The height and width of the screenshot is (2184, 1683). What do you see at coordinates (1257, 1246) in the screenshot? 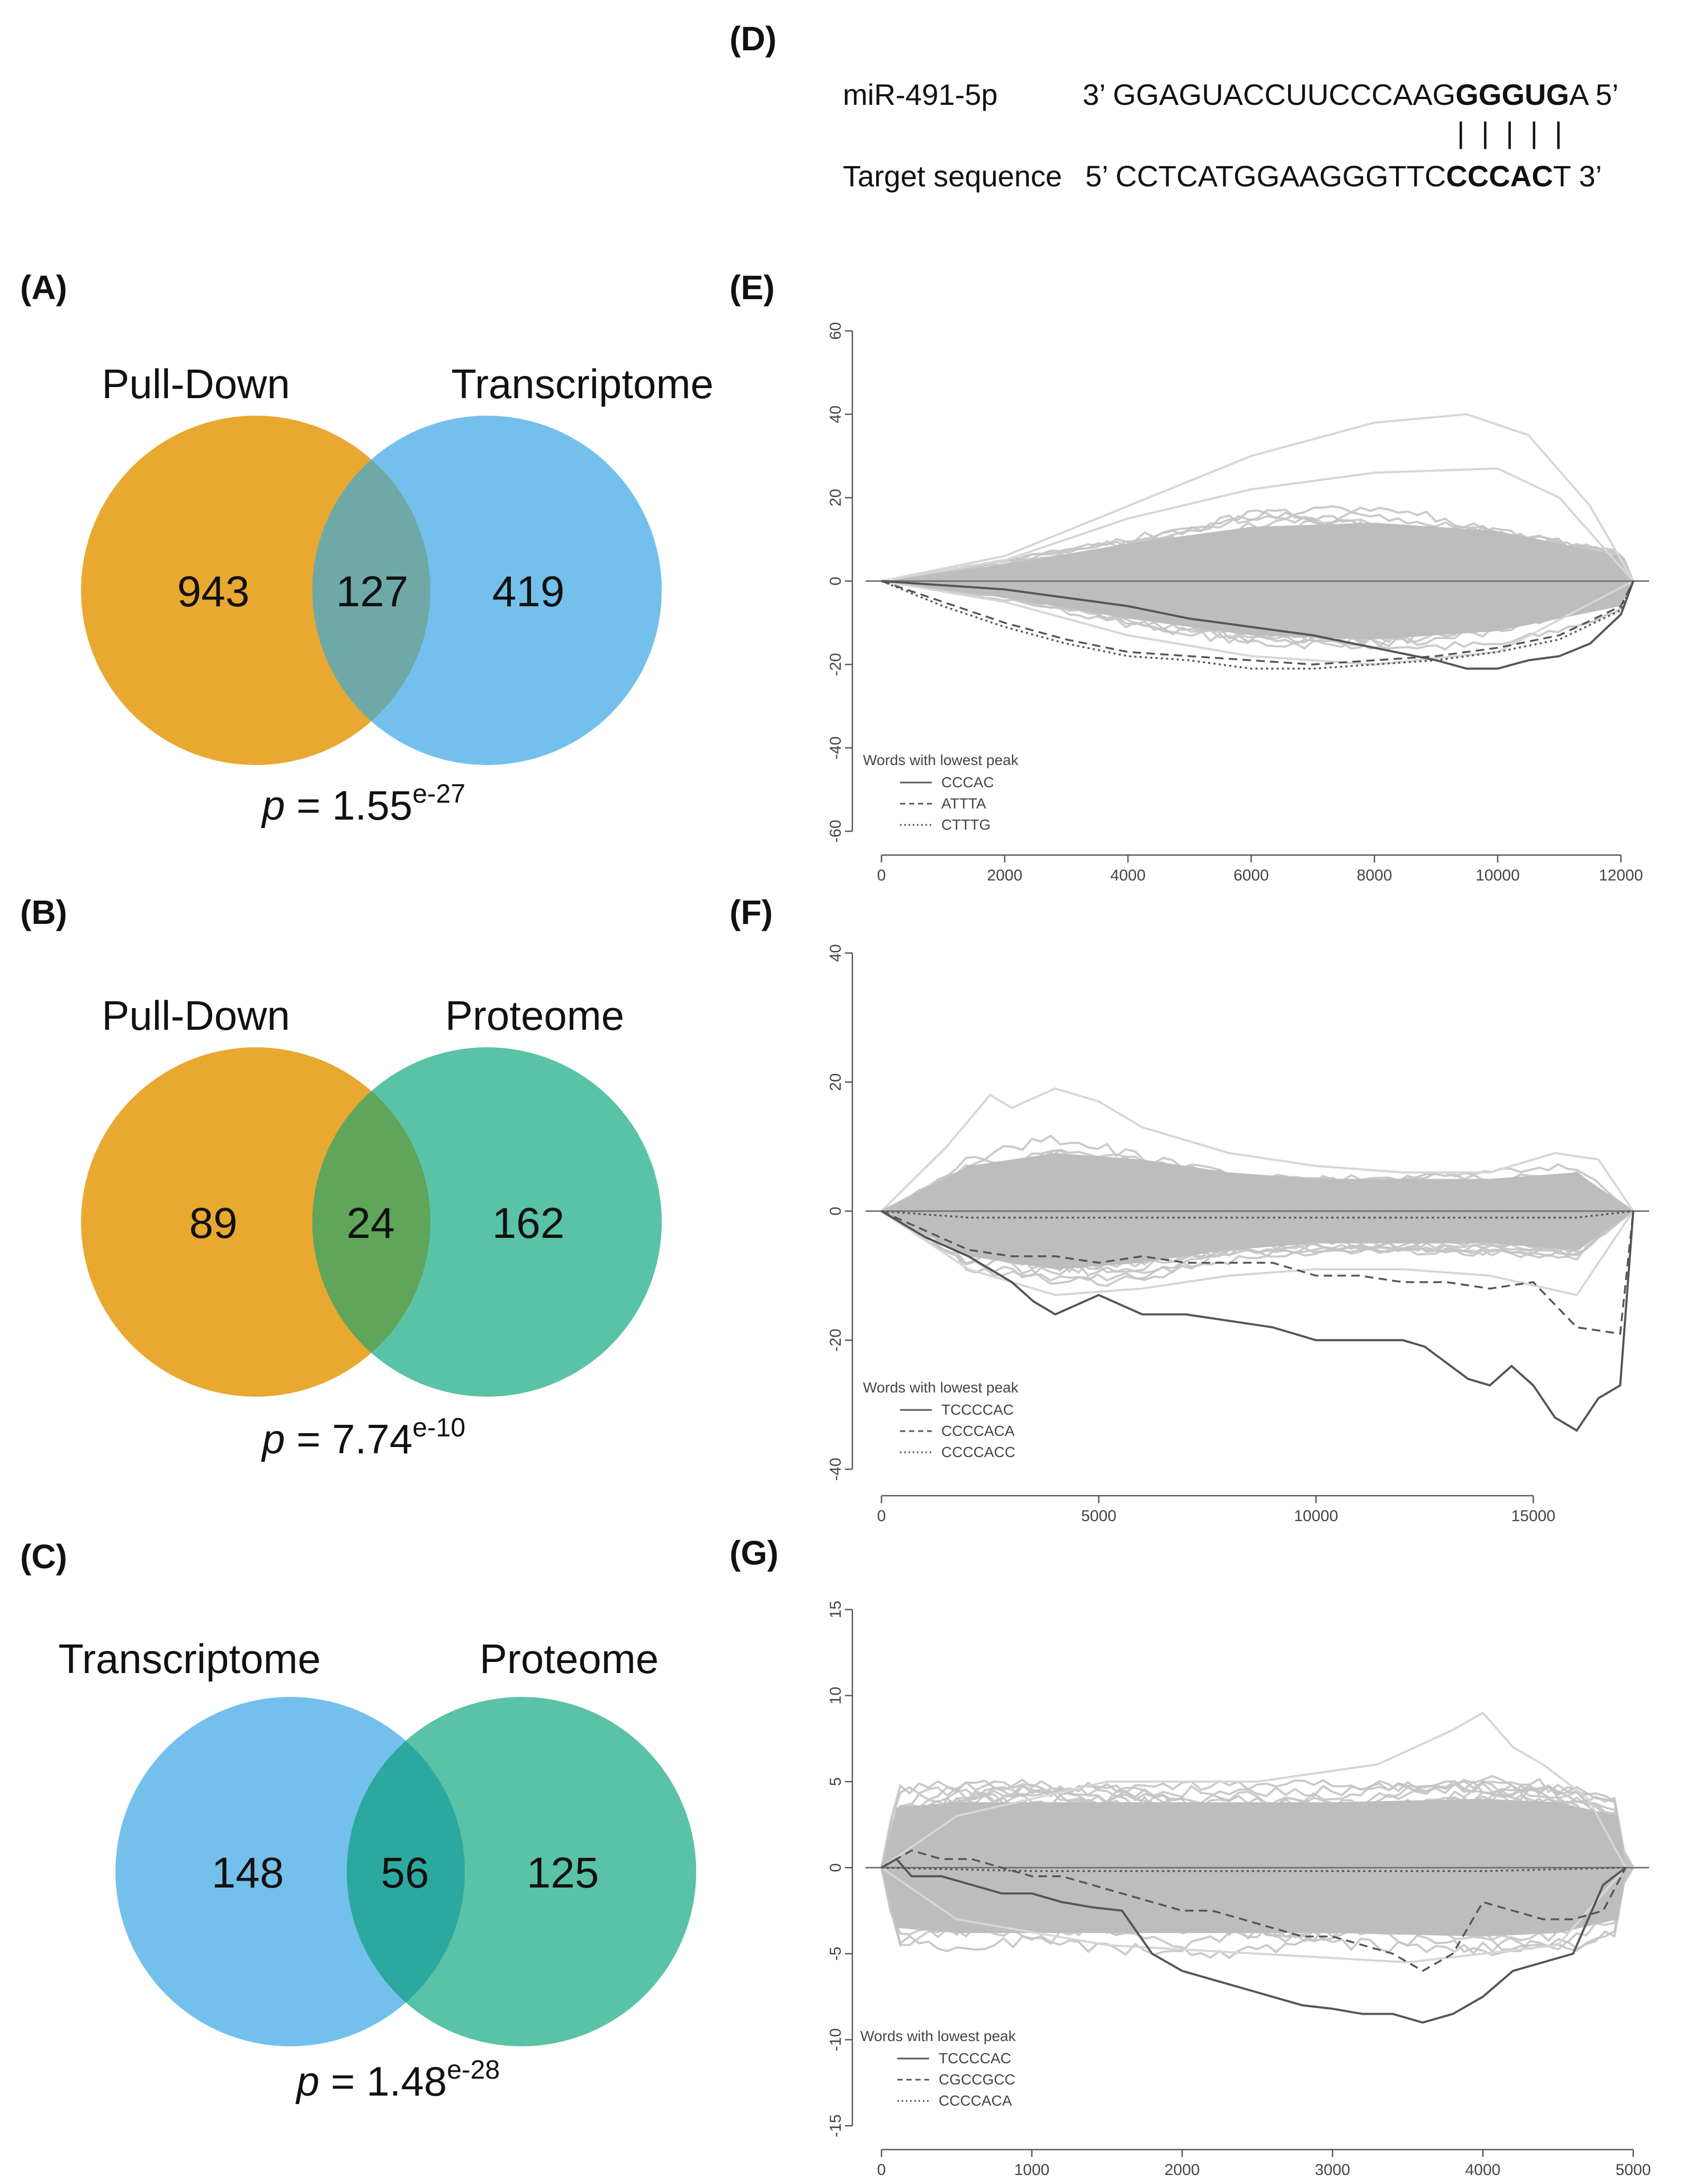
I see `background-walk-line` at bounding box center [1257, 1246].